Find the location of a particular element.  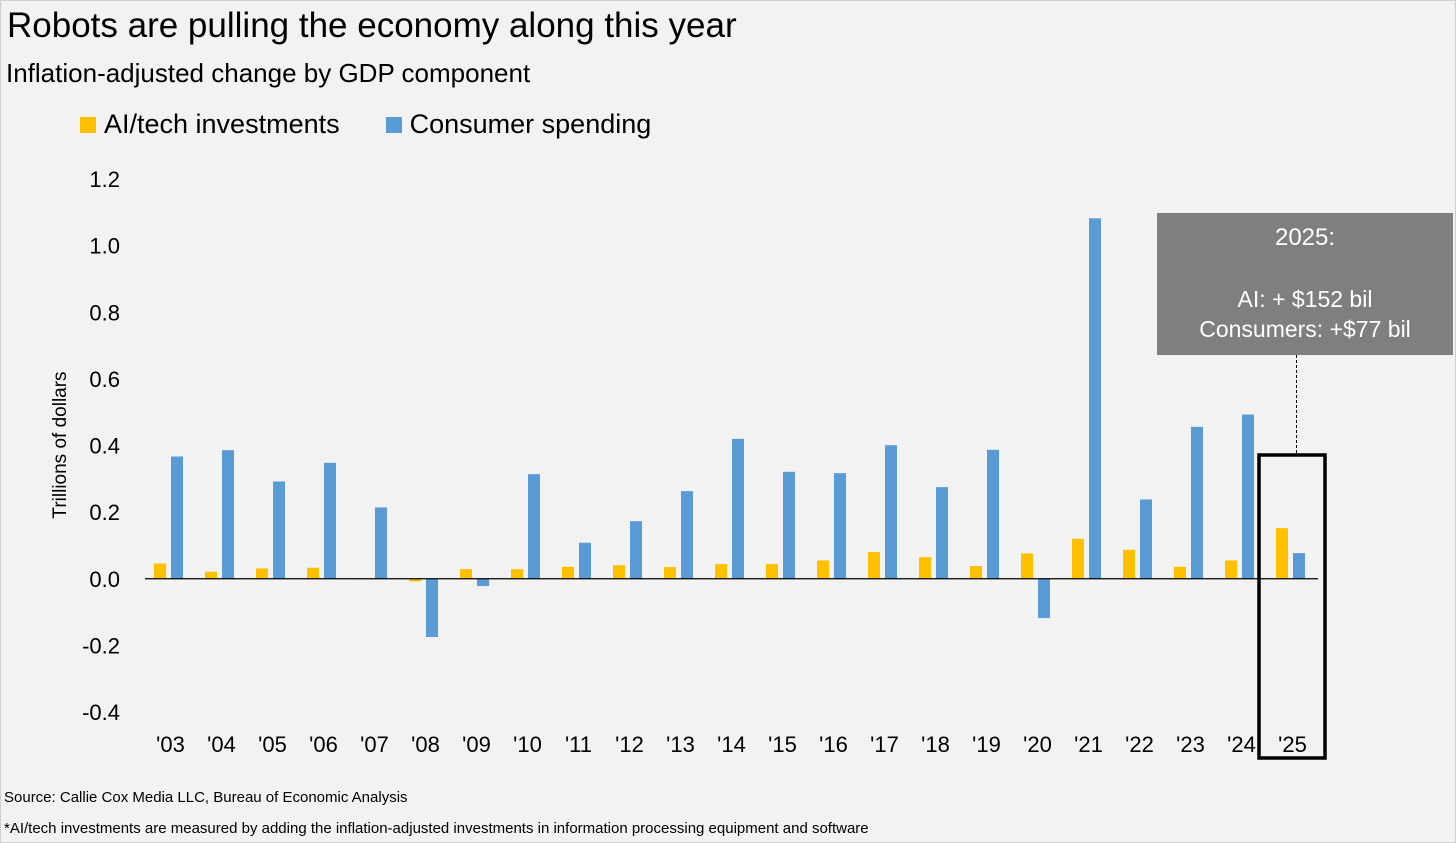

y-tick-label: -0.4 is located at coordinates (101, 712).